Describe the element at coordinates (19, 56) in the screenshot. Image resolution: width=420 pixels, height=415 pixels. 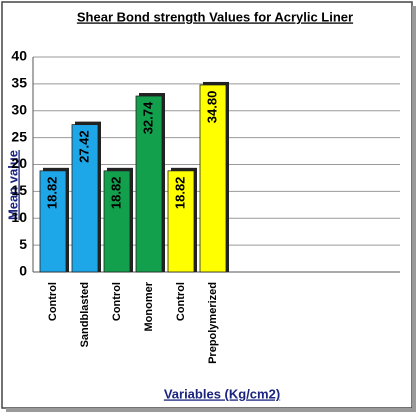
I see `y-tick-label: 40` at that location.